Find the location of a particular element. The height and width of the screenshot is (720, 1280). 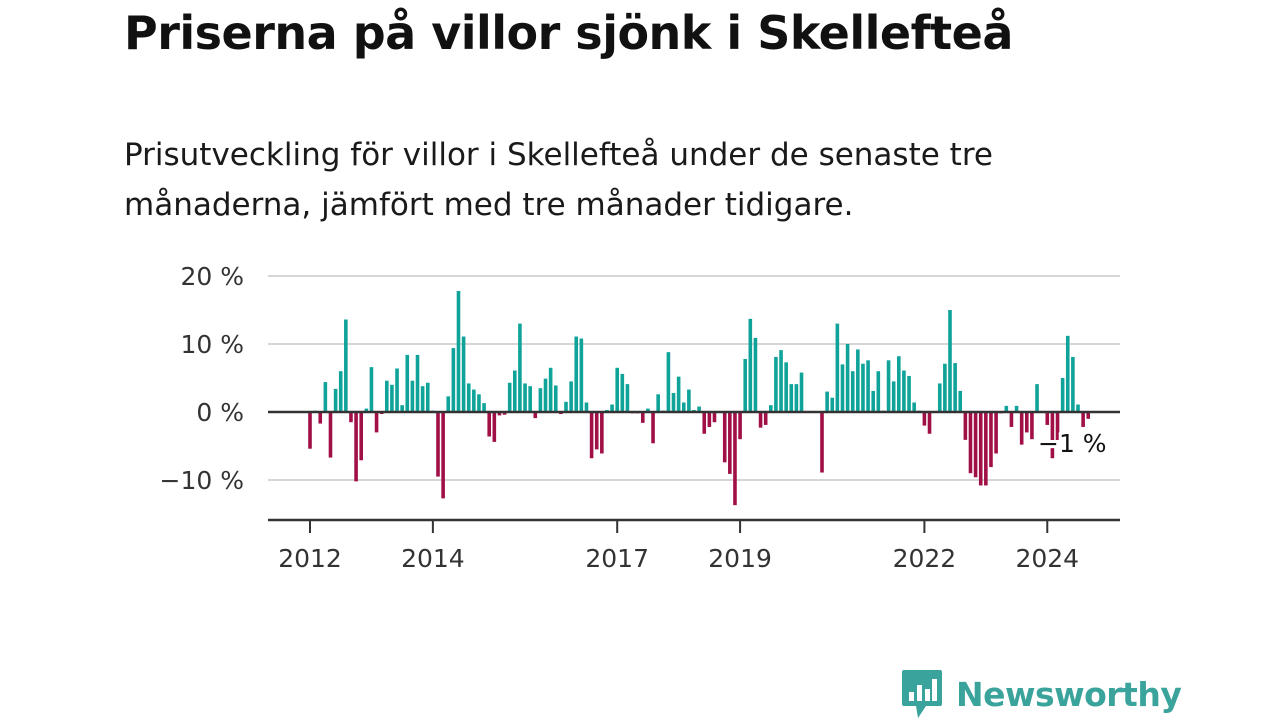

x-tick-label: 2024 is located at coordinates (1047, 558).